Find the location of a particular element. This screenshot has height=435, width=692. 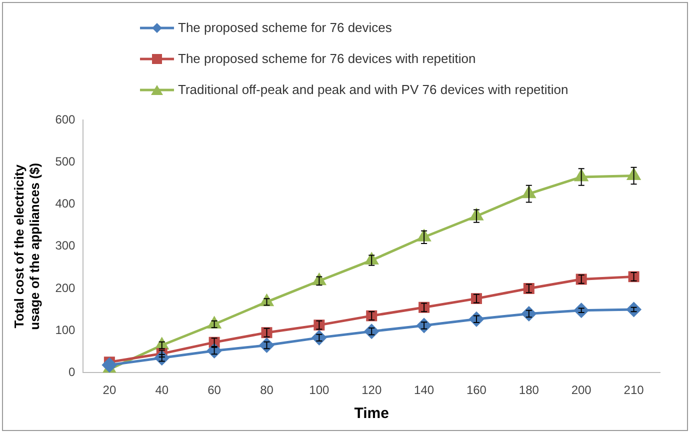

x-tick-label: 180 is located at coordinates (529, 390).